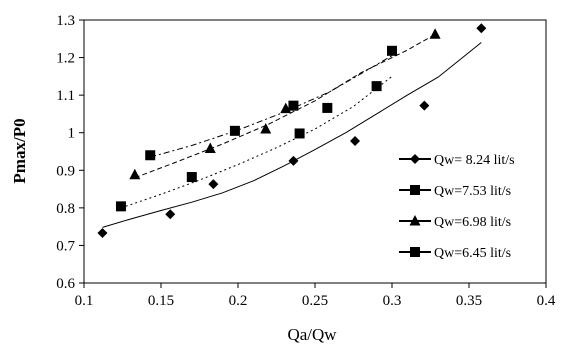  What do you see at coordinates (19, 150) in the screenshot?
I see `y-axis-label: Pmax/P0` at bounding box center [19, 150].